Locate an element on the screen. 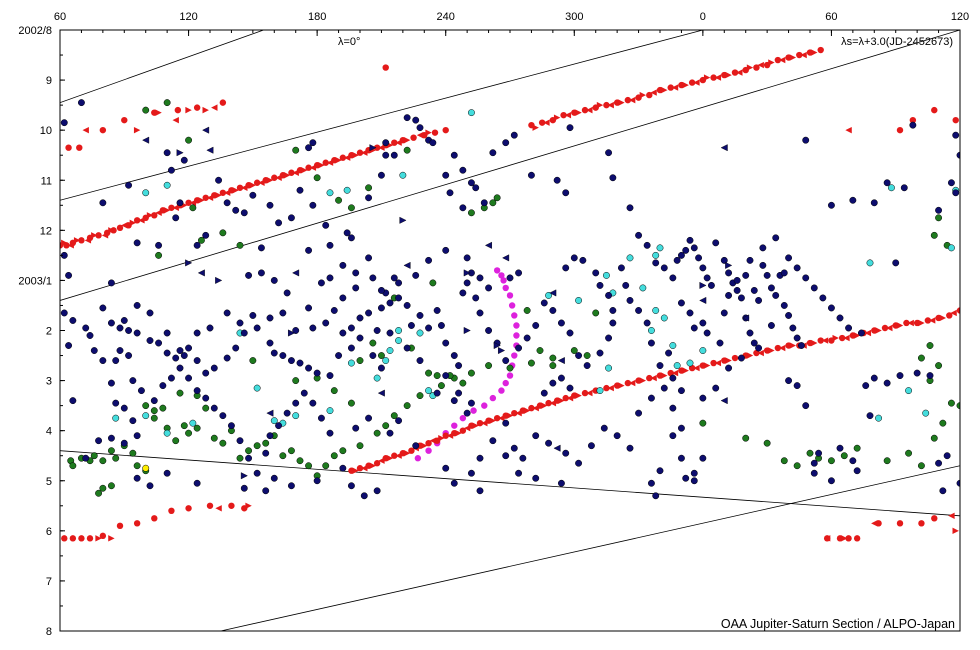 This screenshot has height=650, width=980. x-tick-label: 120 is located at coordinates (188, 17).